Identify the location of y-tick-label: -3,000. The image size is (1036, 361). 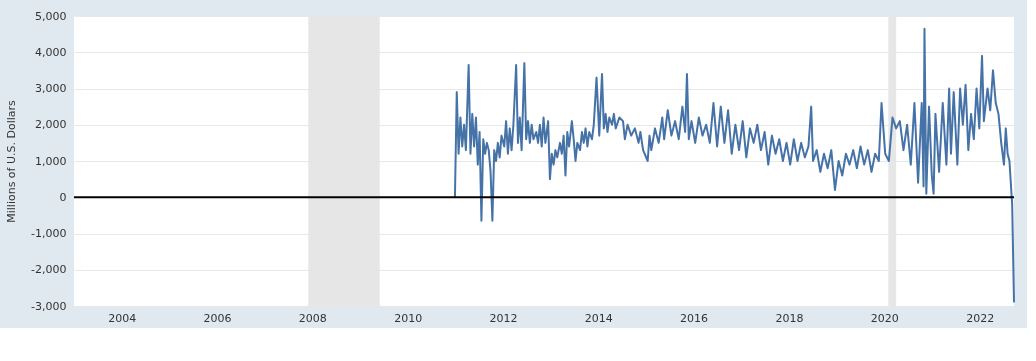
(49, 306).